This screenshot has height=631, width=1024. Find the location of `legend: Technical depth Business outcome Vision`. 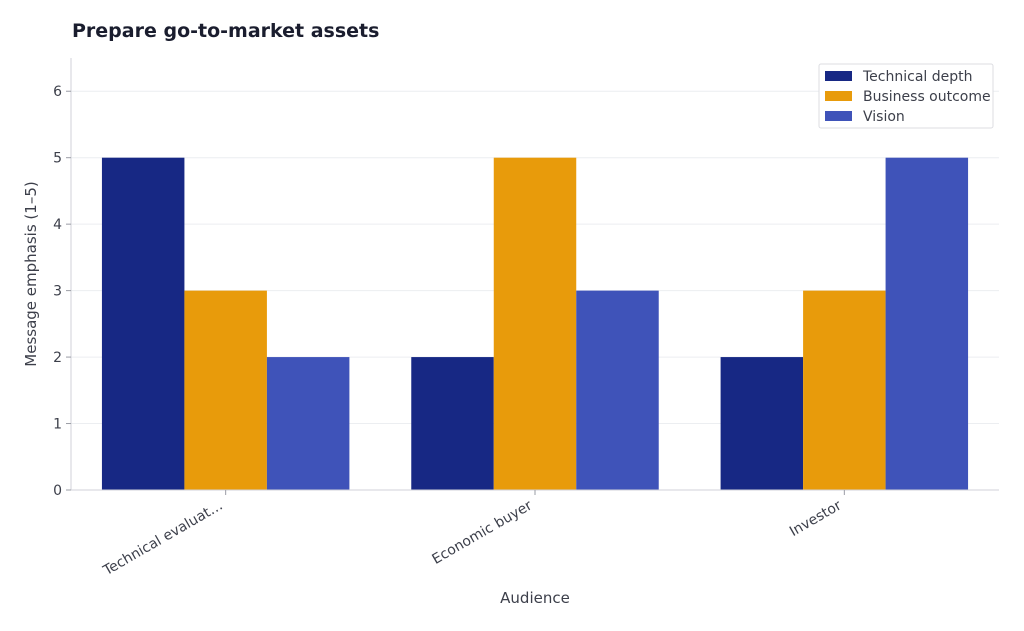

legend: Technical depth Business outcome Vision is located at coordinates (906, 96).